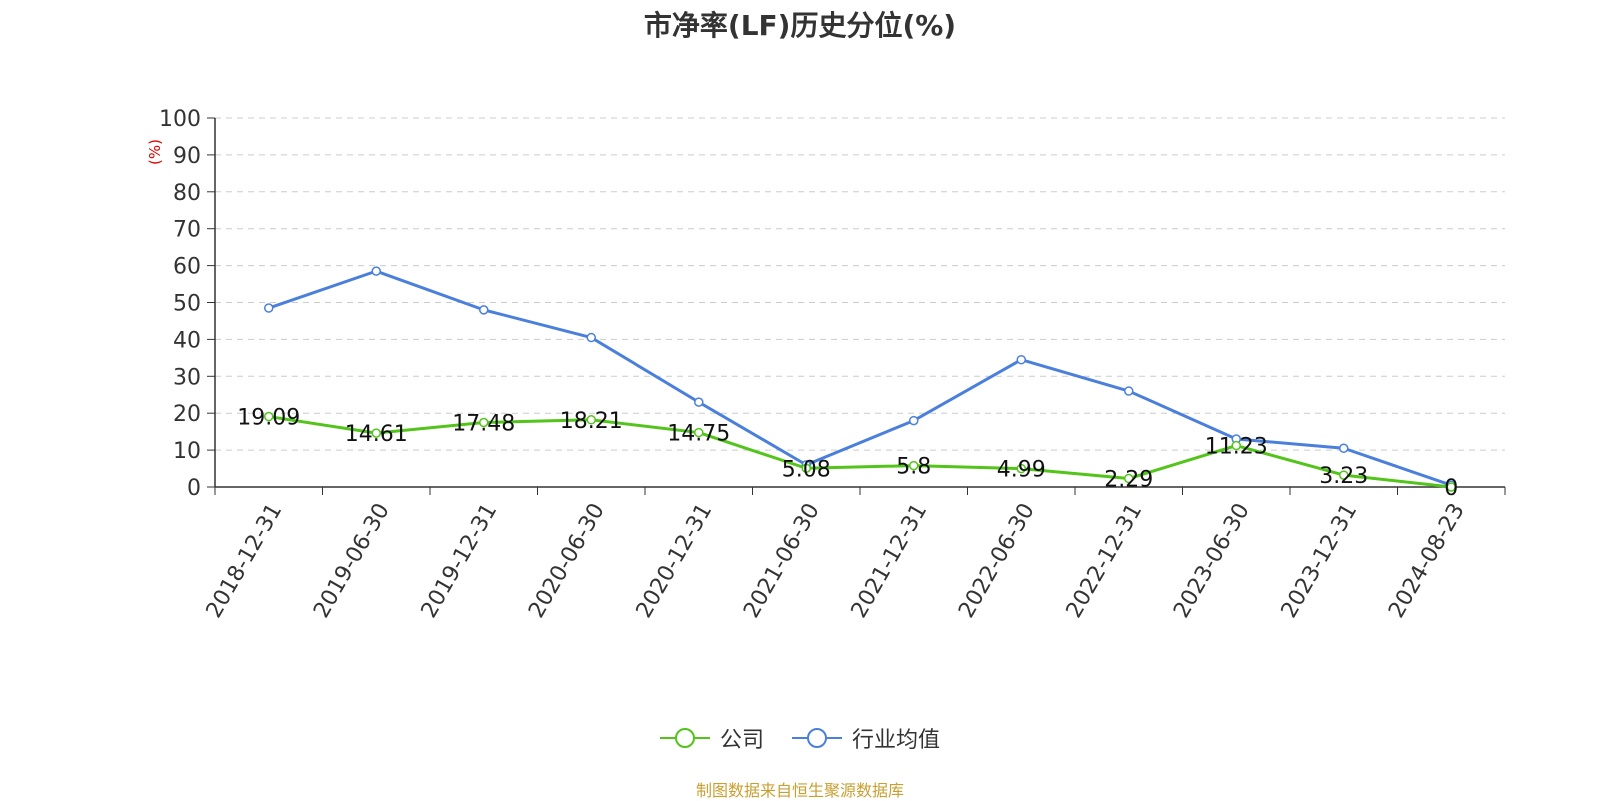  I want to click on data-label: 4.99, so click(1021, 470).